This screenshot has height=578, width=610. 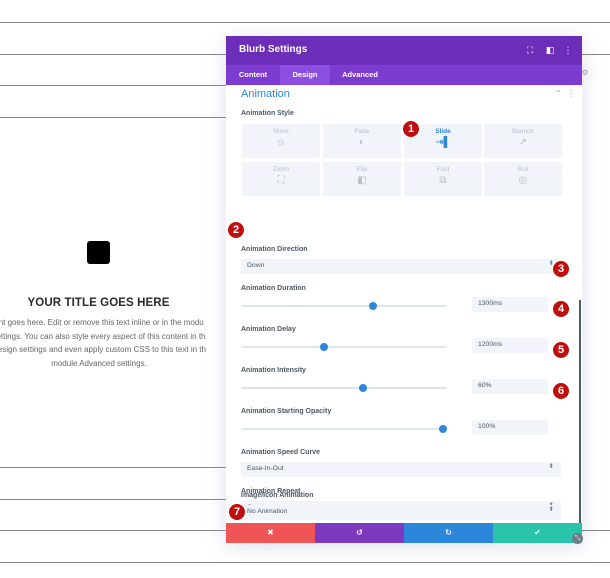 I want to click on fold-icon: ⧉, so click(x=443, y=180).